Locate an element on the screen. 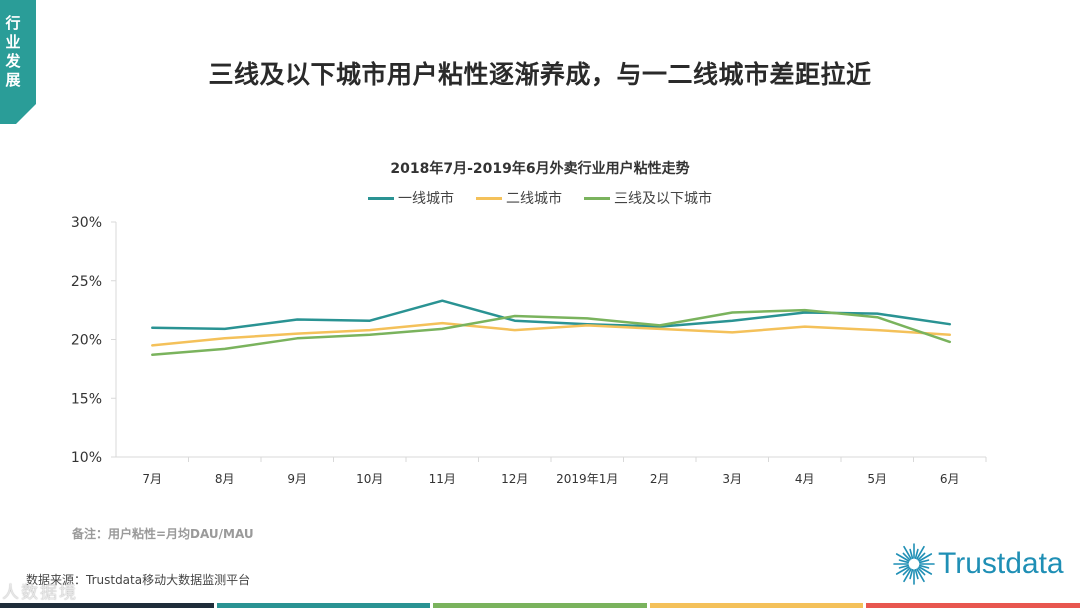 This screenshot has height=608, width=1080. y-tick-label: 25% is located at coordinates (86, 282).